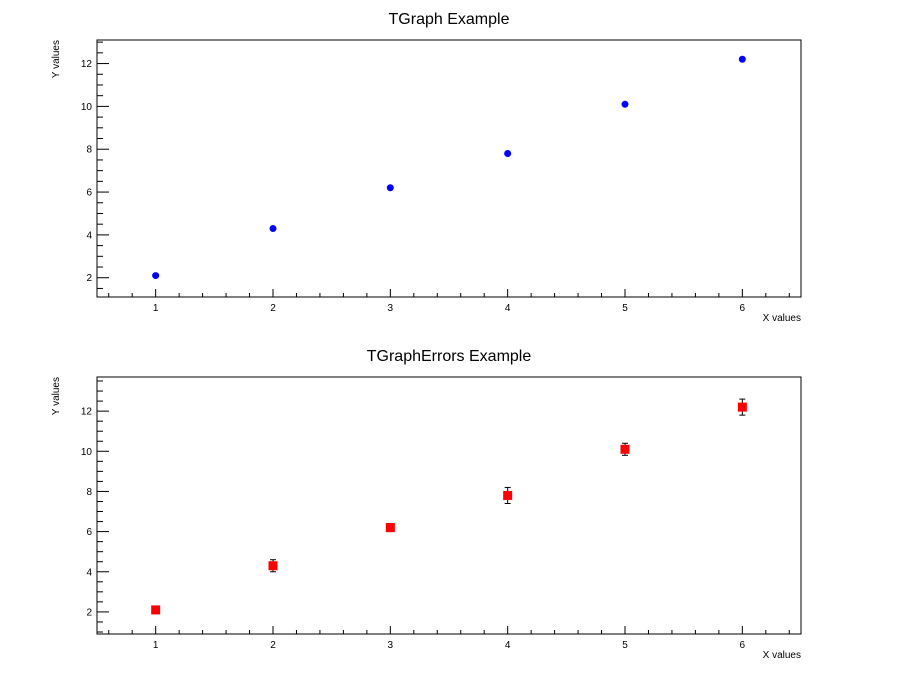  Describe the element at coordinates (449, 356) in the screenshot. I see `chart-title: TGraphErrors Example` at that location.